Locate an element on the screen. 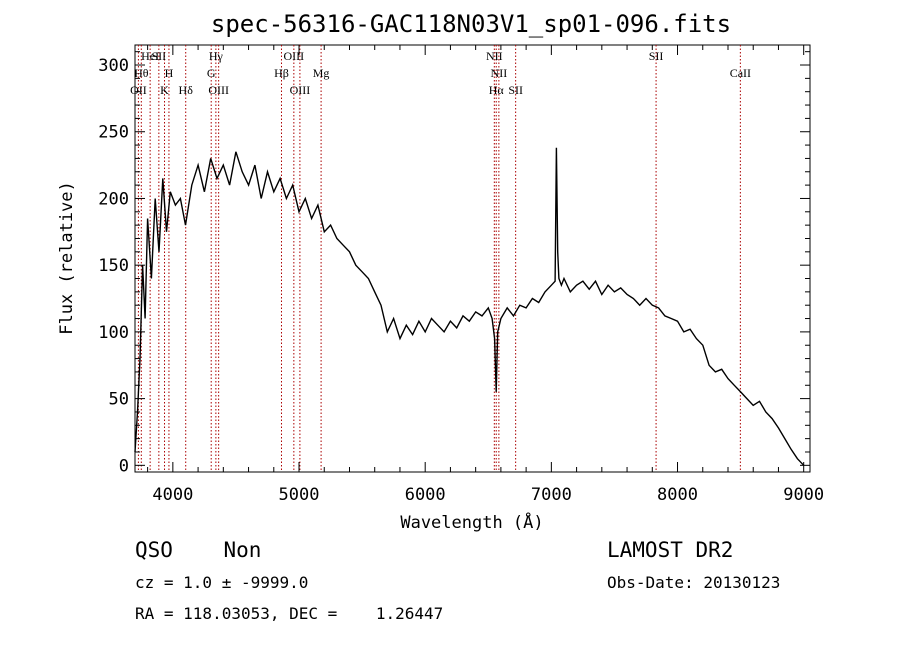 The width and height of the screenshot is (900, 649). line-marker-label: Hα is located at coordinates (497, 90).